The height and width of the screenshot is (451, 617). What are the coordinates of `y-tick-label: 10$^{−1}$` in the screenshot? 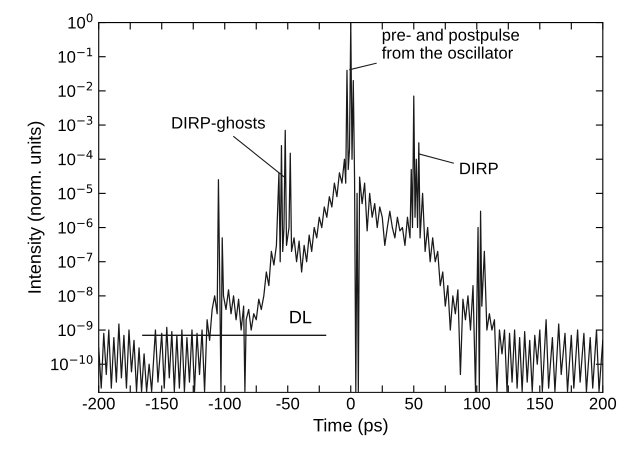 It's located at (75, 55).